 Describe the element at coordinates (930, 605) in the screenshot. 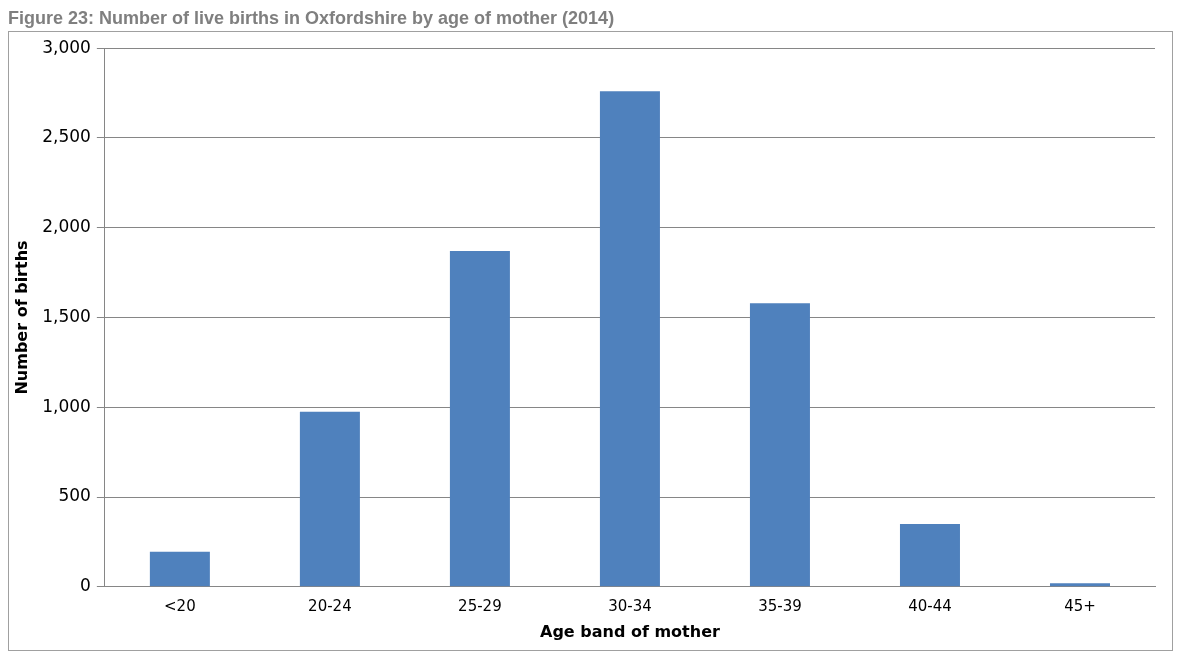

I see `x-tick-label: 40-44` at that location.